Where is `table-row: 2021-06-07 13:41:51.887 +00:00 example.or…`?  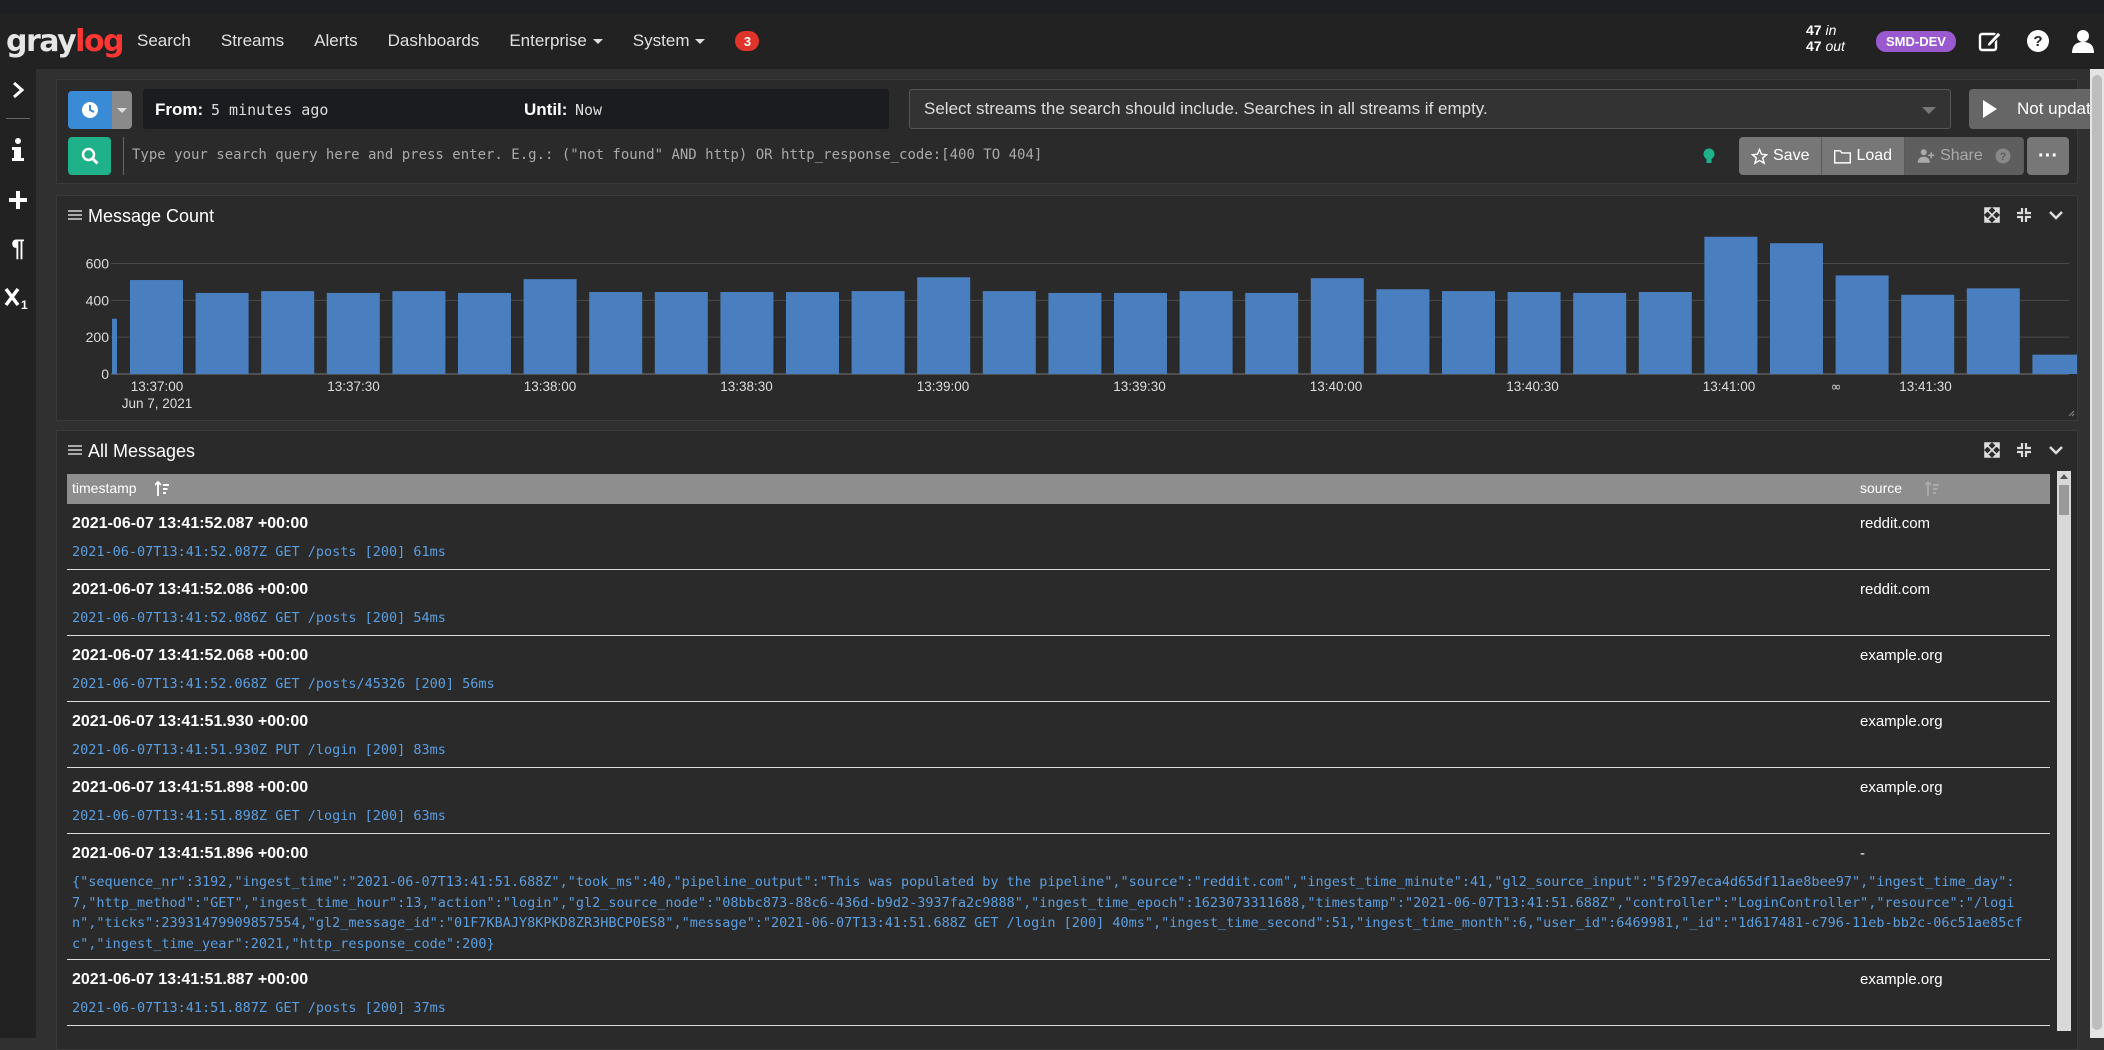
table-row: 2021-06-07 13:41:51.887 +00:00 example.or… is located at coordinates (1058, 993).